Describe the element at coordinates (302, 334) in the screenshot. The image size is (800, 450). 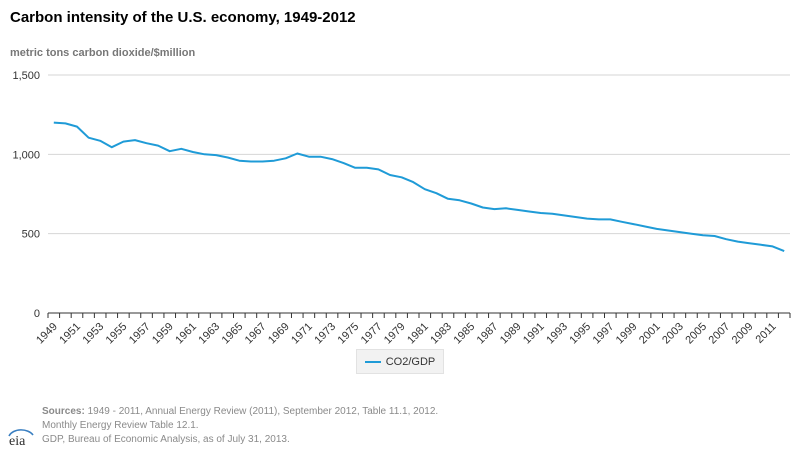
I see `x-tick-label: 1971` at that location.